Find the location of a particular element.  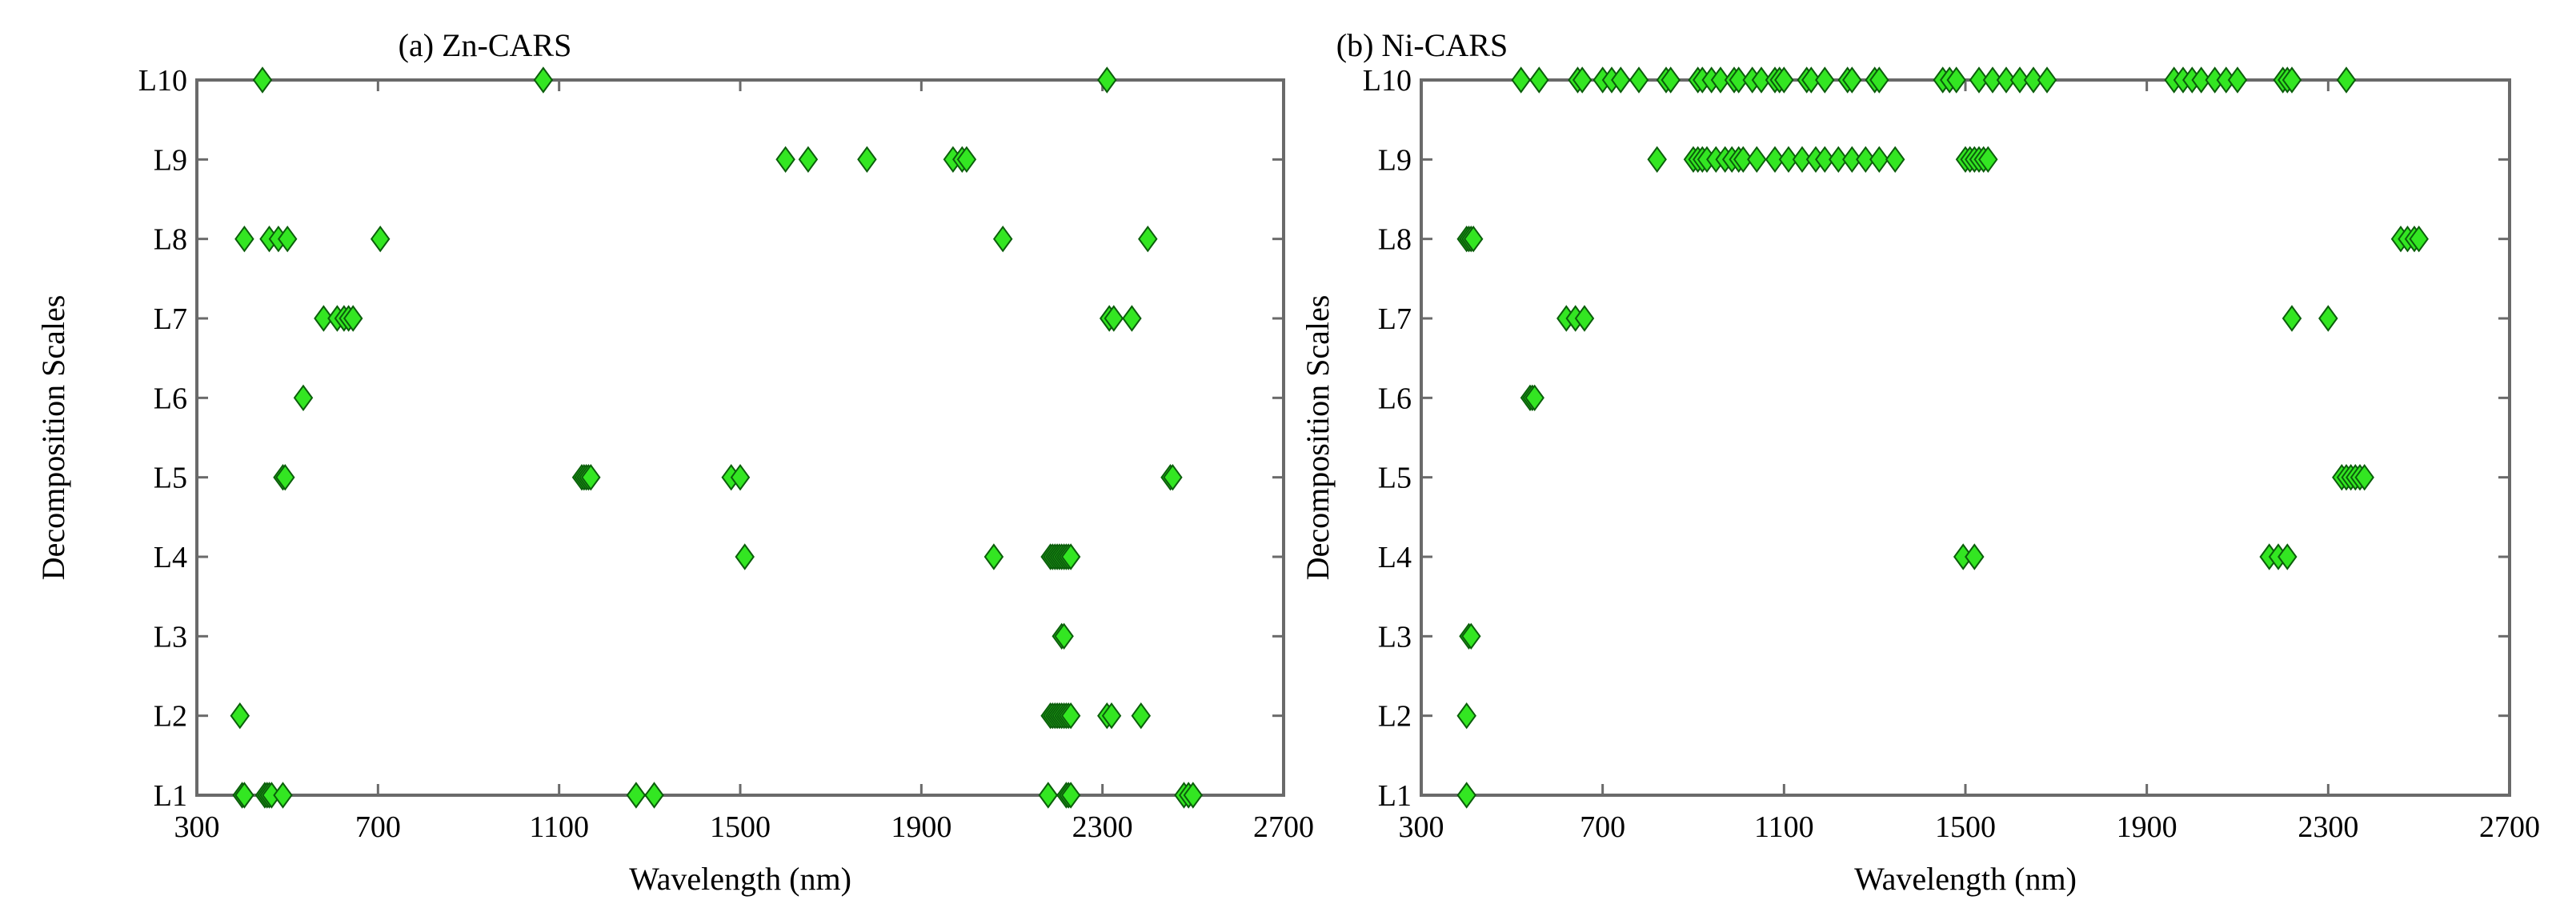

x-tick-label-zn-cars-3: 1500 is located at coordinates (740, 827).